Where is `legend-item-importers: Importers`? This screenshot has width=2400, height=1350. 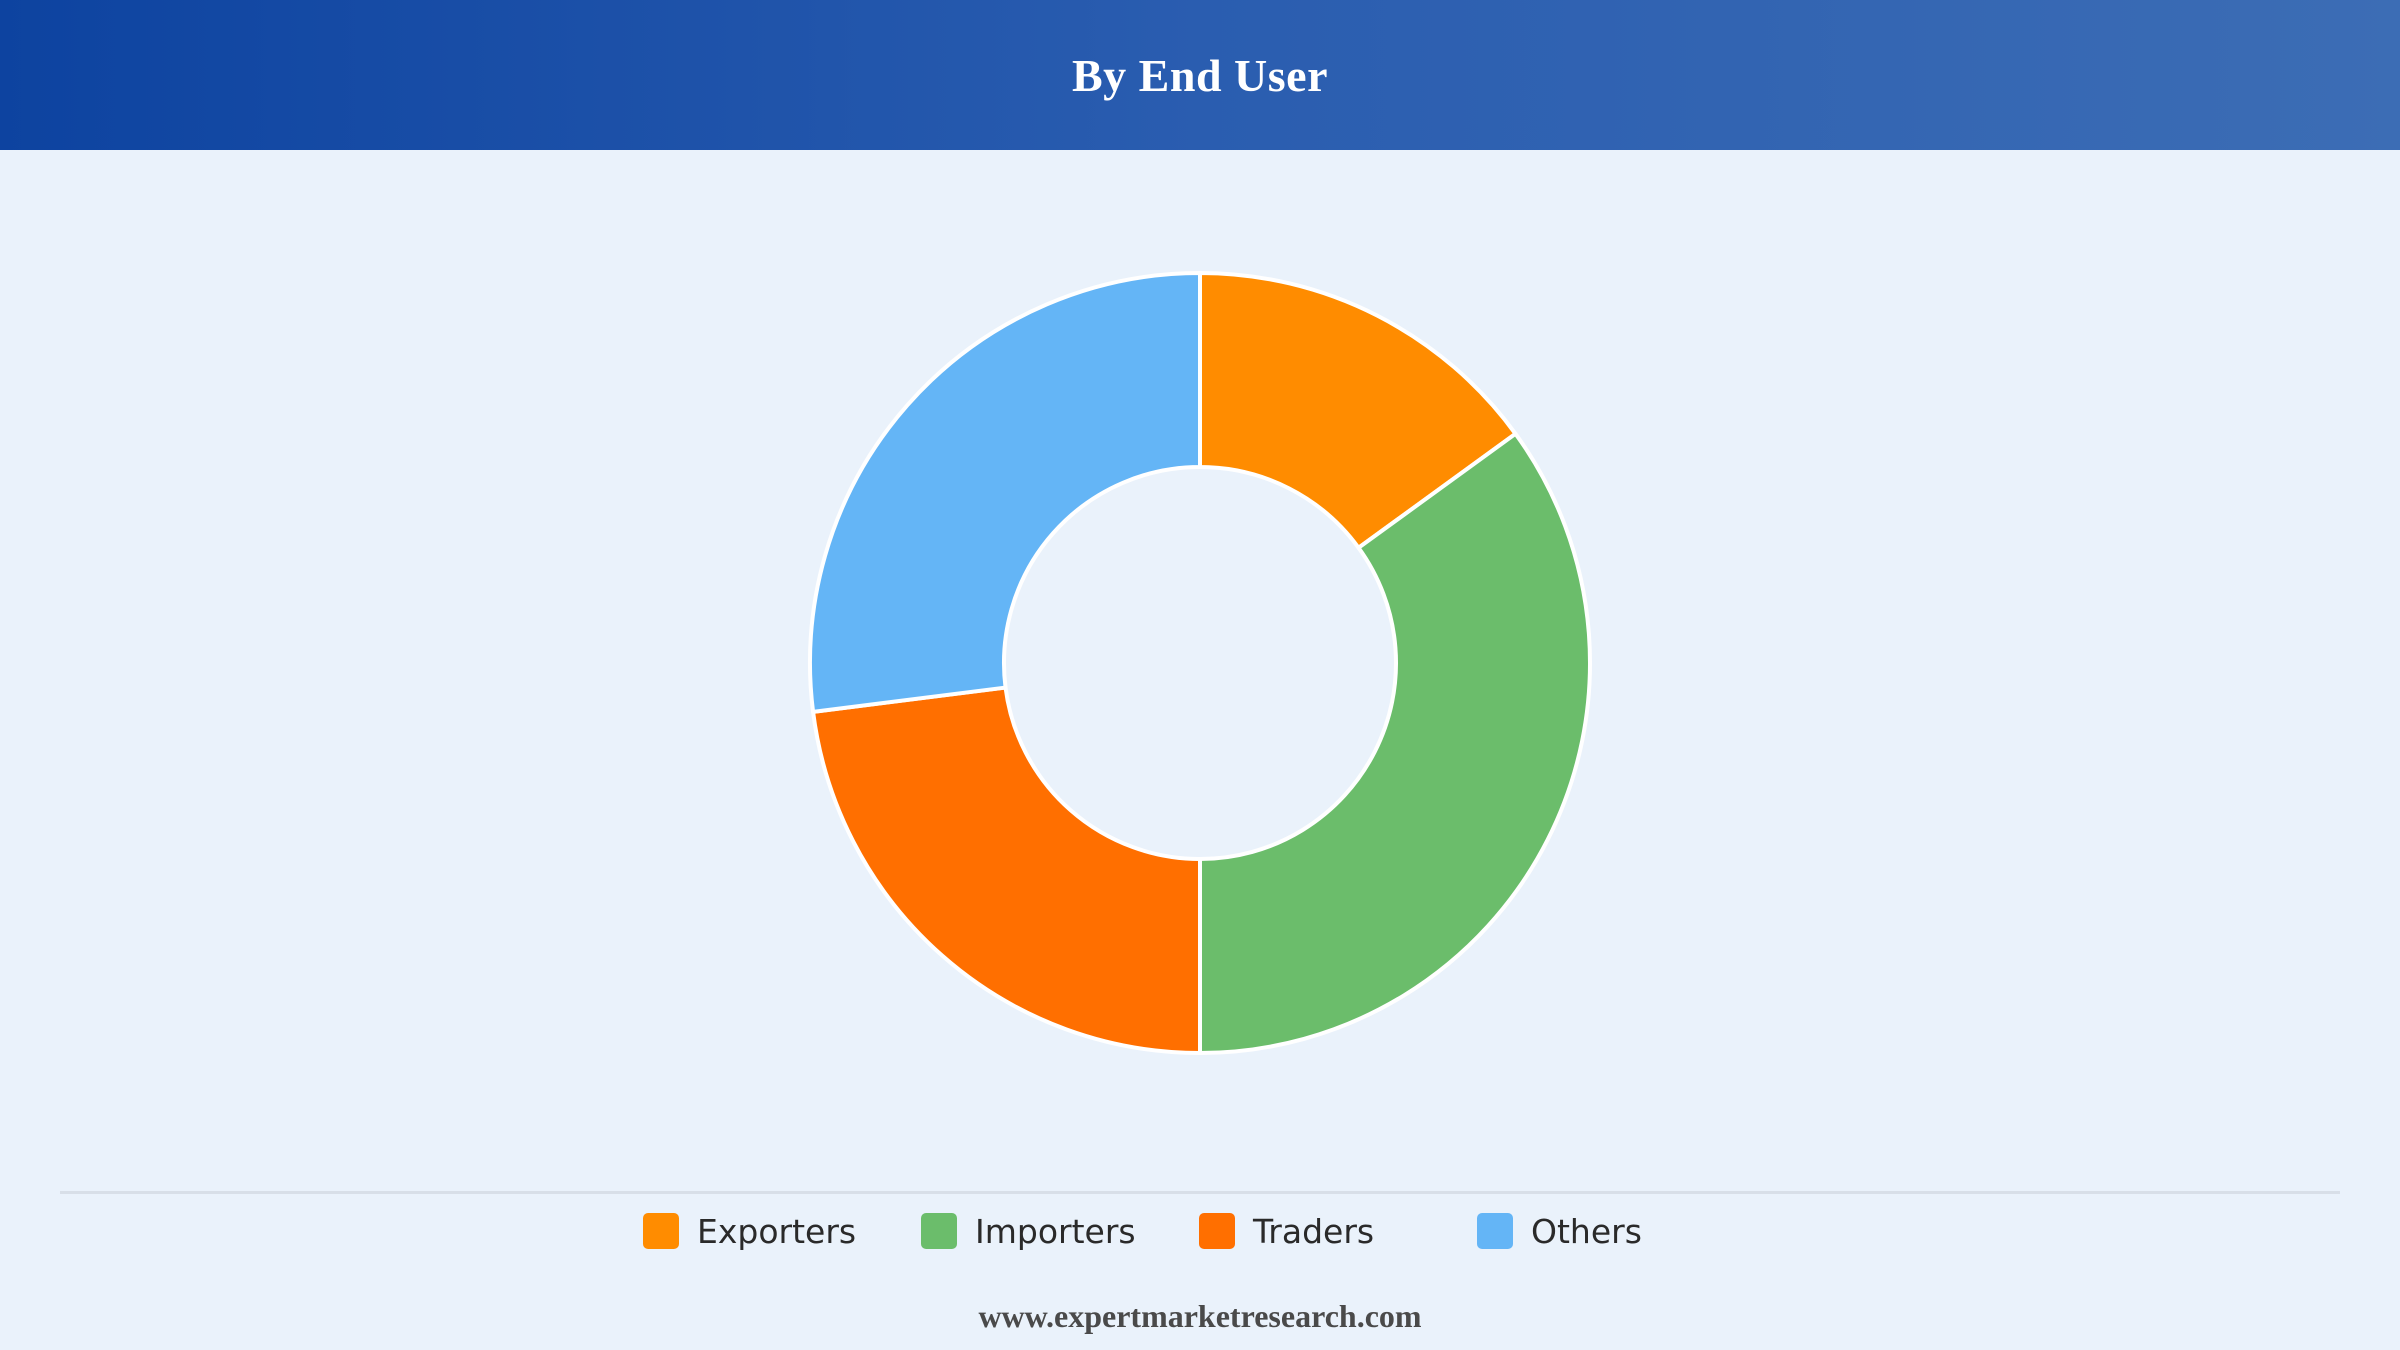 legend-item-importers: Importers is located at coordinates (1028, 1231).